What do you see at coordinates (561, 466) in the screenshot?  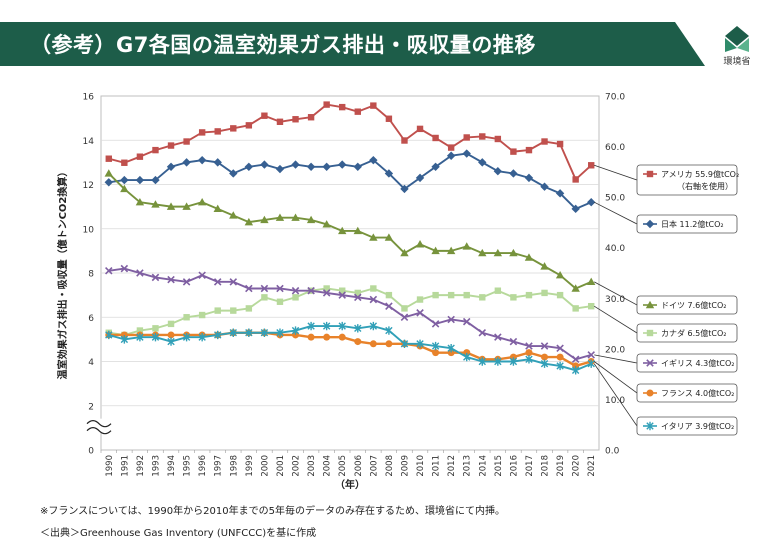 I see `x-tick-label: 2019` at bounding box center [561, 466].